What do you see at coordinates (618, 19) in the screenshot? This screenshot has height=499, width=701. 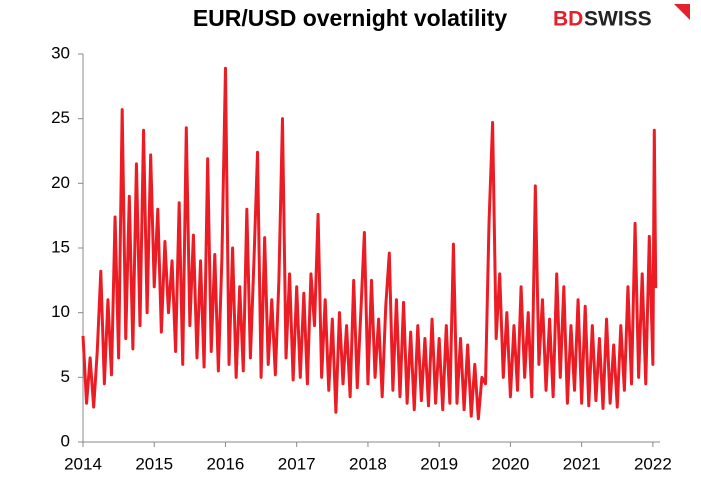 I see `logo-swiss: SWISS` at bounding box center [618, 19].